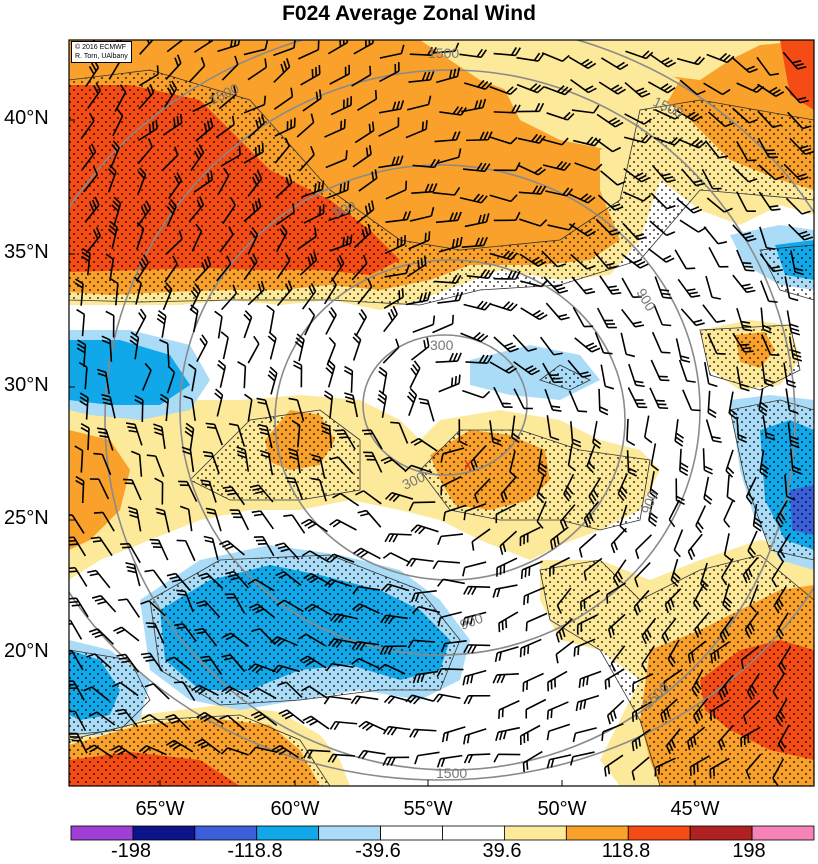 The width and height of the screenshot is (818, 864). I want to click on longitude-label: 45°W, so click(695, 809).